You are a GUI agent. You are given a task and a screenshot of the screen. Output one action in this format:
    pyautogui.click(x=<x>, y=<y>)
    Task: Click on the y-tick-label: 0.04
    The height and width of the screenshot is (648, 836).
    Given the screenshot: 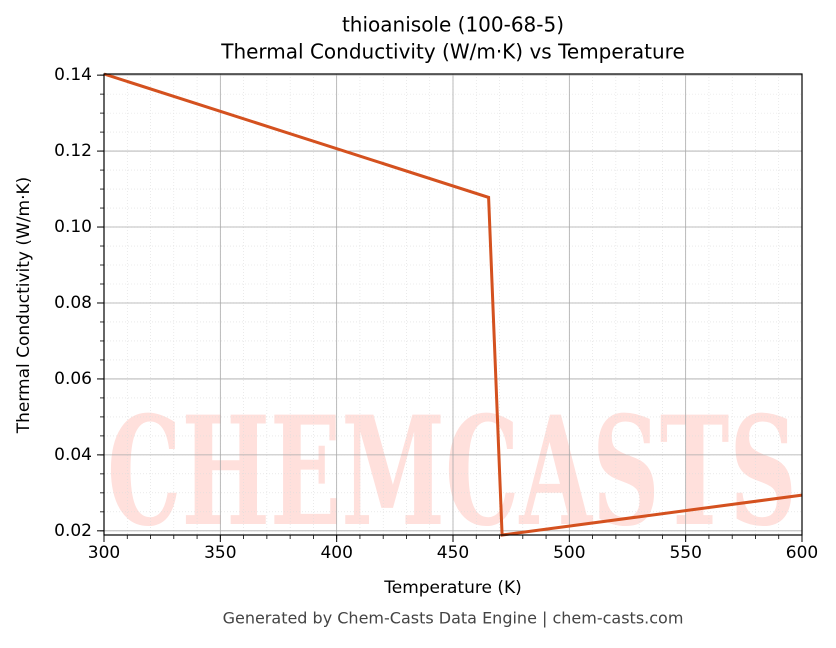 What is the action you would take?
    pyautogui.click(x=73, y=455)
    